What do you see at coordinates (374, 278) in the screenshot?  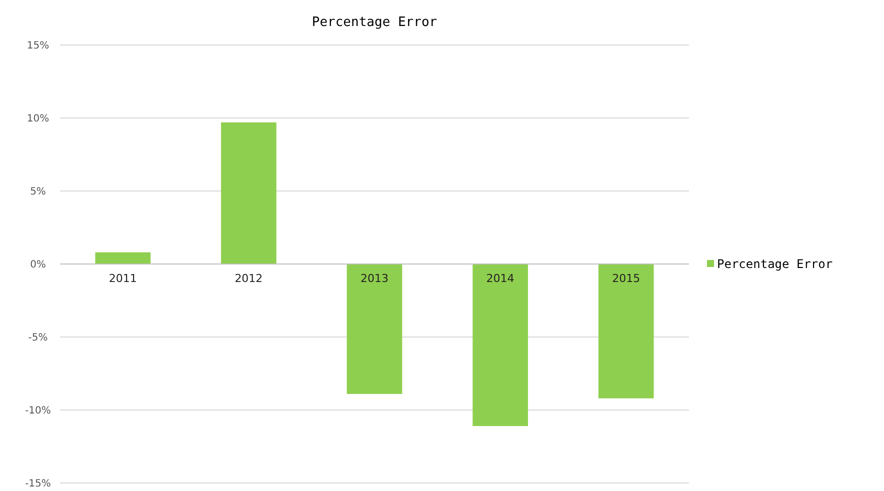 I see `x-tick-label: 2013` at bounding box center [374, 278].